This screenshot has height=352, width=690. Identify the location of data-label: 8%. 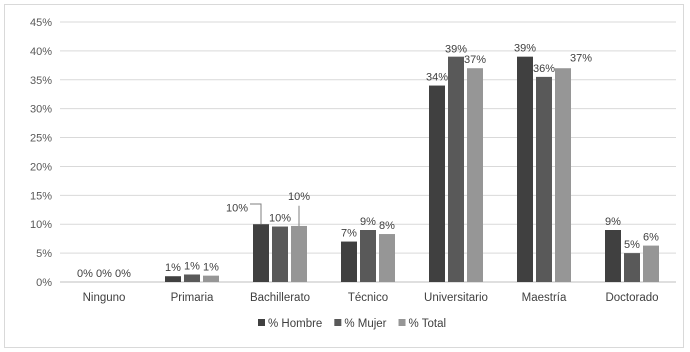
(387, 226).